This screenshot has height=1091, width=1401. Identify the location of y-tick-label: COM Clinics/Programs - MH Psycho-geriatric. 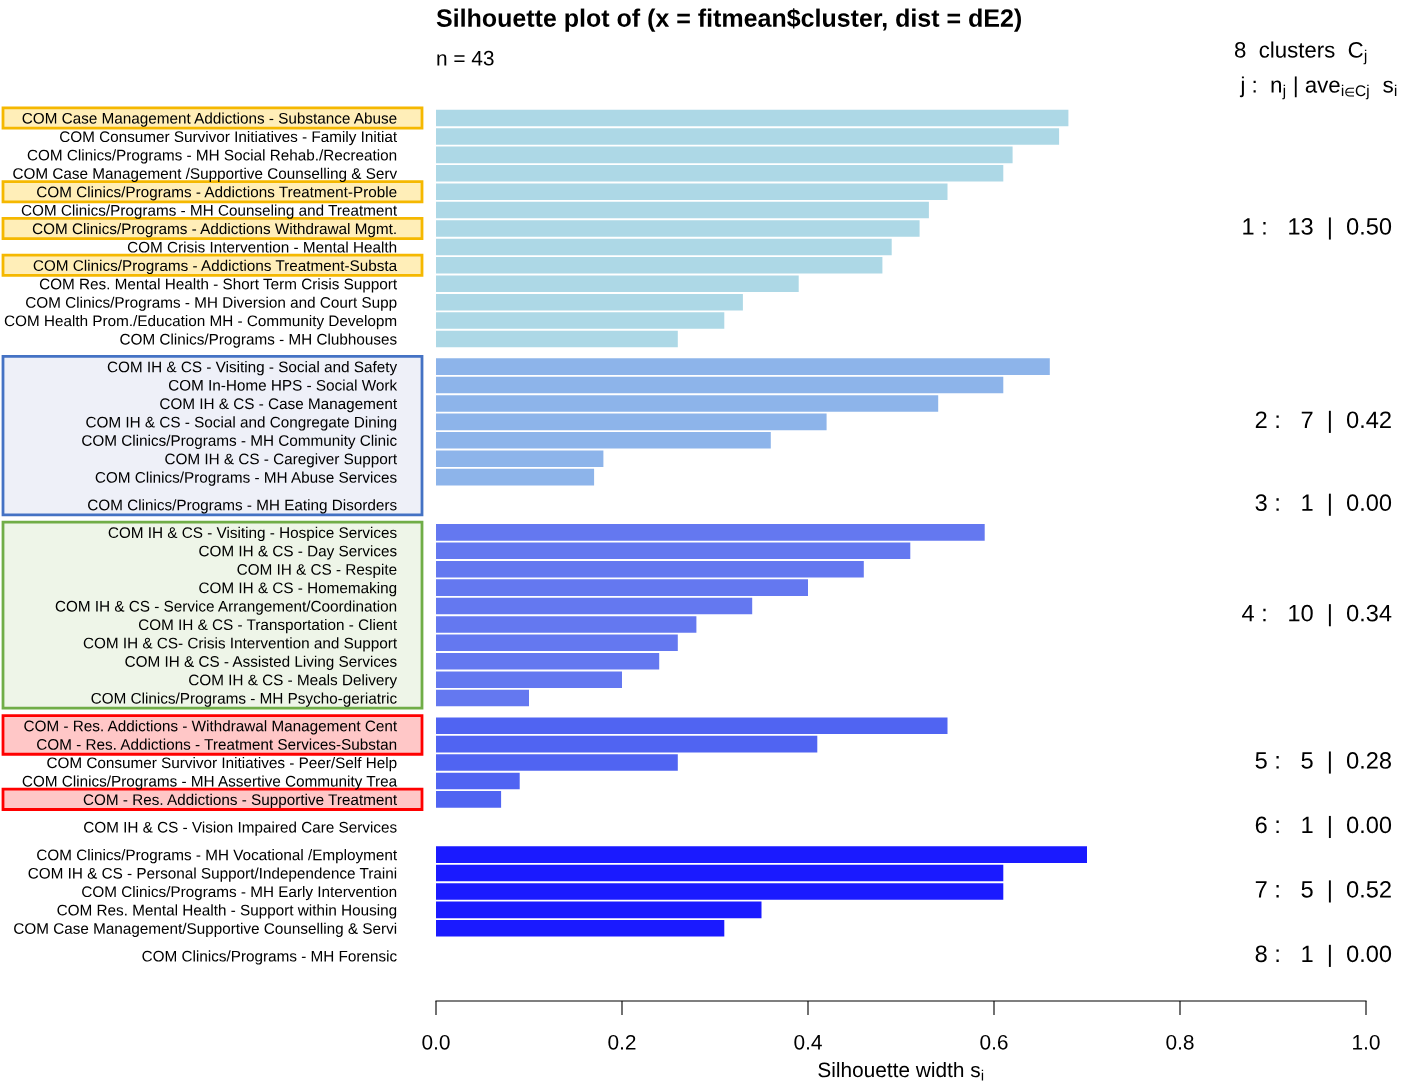
(244, 699).